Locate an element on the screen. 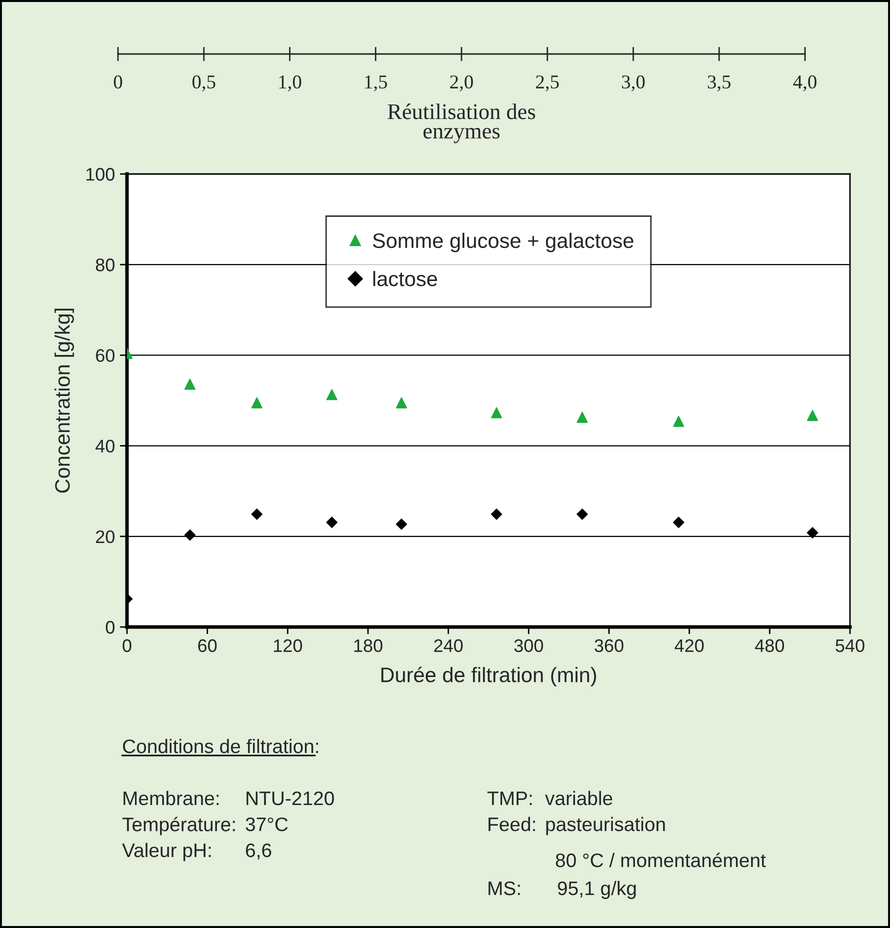 This screenshot has width=890, height=928. text: 6,6 is located at coordinates (259, 851).